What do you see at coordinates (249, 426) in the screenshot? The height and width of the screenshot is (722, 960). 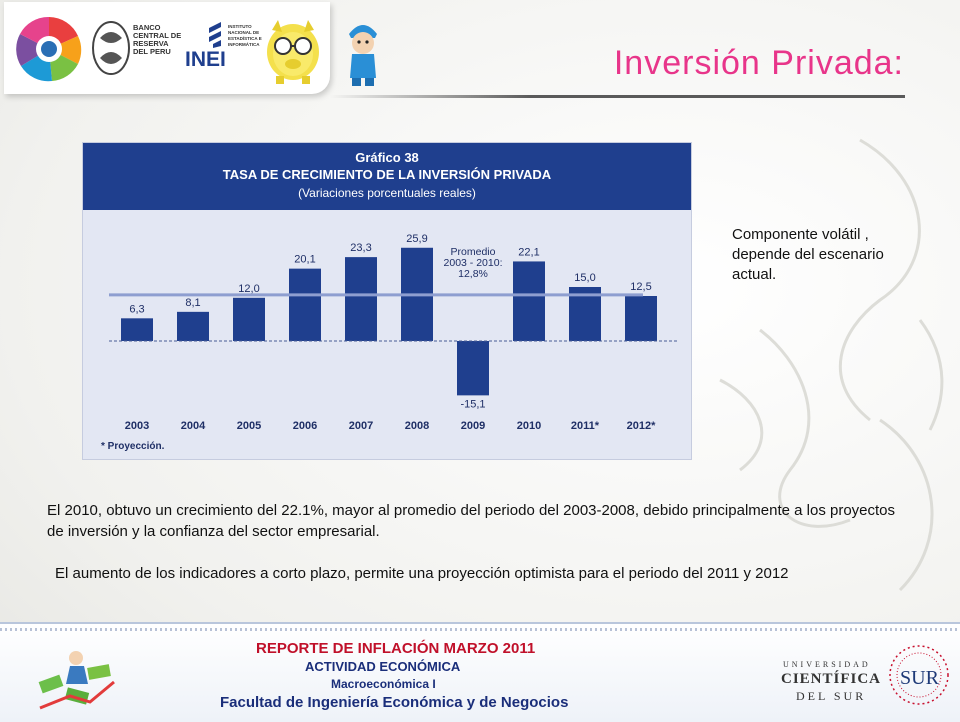 I see `chart-category-label: 2005` at bounding box center [249, 426].